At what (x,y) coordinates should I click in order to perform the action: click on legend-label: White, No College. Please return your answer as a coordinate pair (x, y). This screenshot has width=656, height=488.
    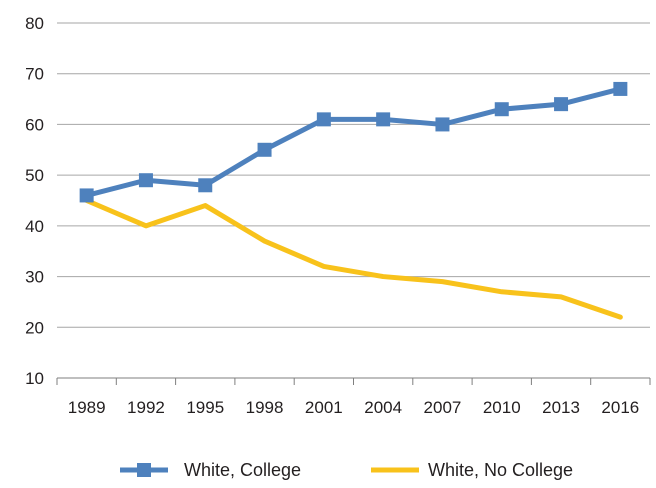
    Looking at the image, I should click on (500, 470).